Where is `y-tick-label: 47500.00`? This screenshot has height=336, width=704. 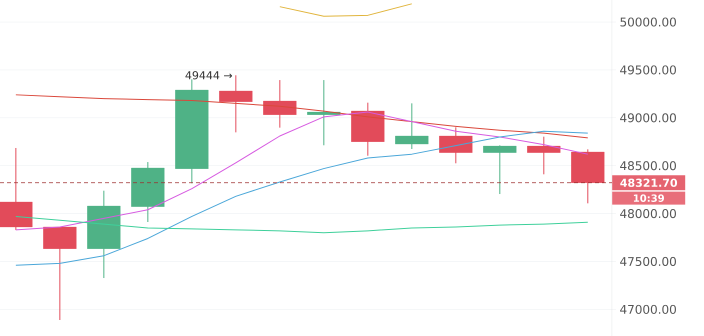
y-tick-label: 47500.00 is located at coordinates (648, 261).